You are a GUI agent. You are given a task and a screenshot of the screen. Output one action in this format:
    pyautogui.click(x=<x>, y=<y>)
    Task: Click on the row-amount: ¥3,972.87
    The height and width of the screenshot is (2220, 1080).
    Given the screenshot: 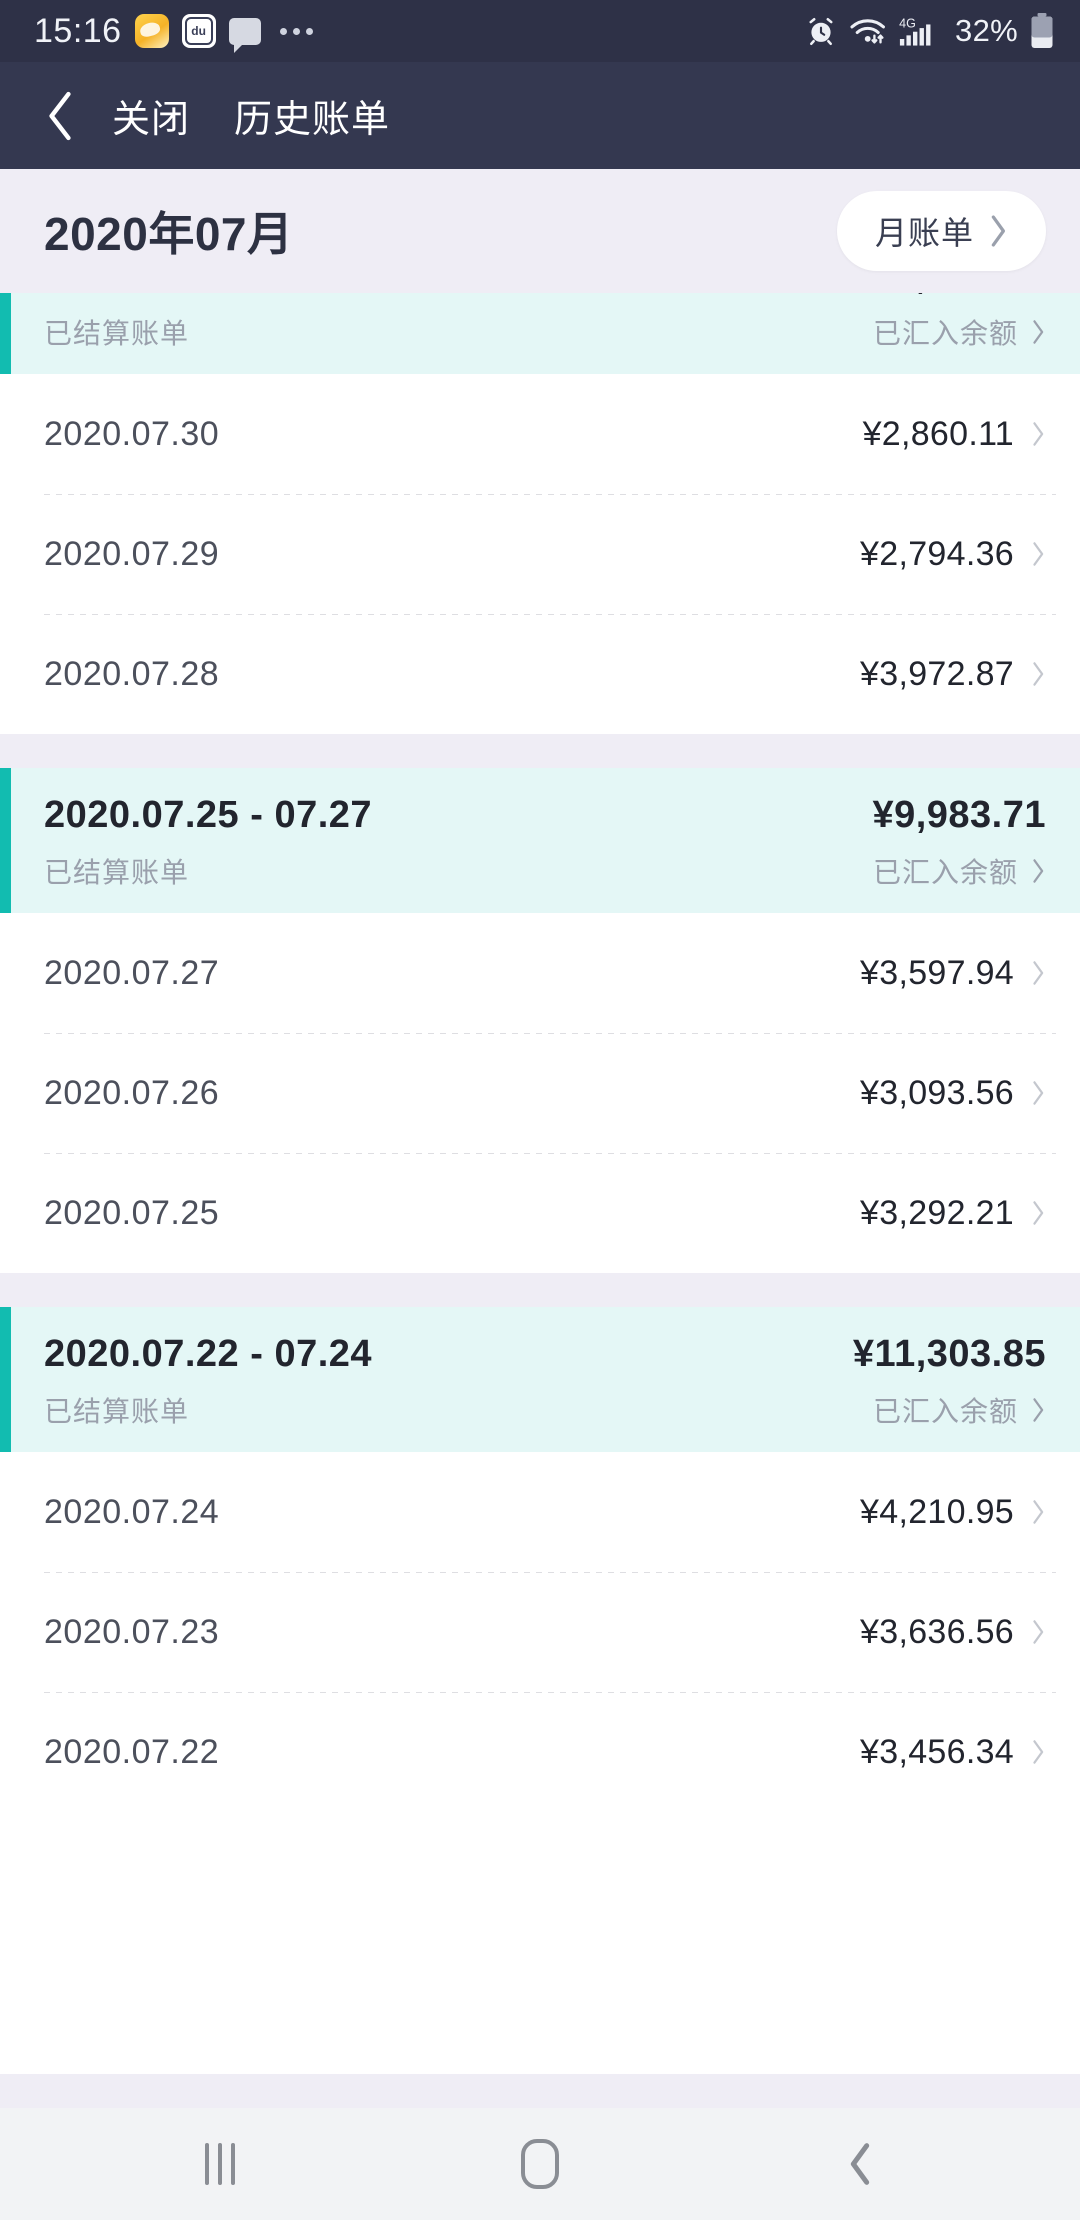 What is the action you would take?
    pyautogui.click(x=937, y=673)
    